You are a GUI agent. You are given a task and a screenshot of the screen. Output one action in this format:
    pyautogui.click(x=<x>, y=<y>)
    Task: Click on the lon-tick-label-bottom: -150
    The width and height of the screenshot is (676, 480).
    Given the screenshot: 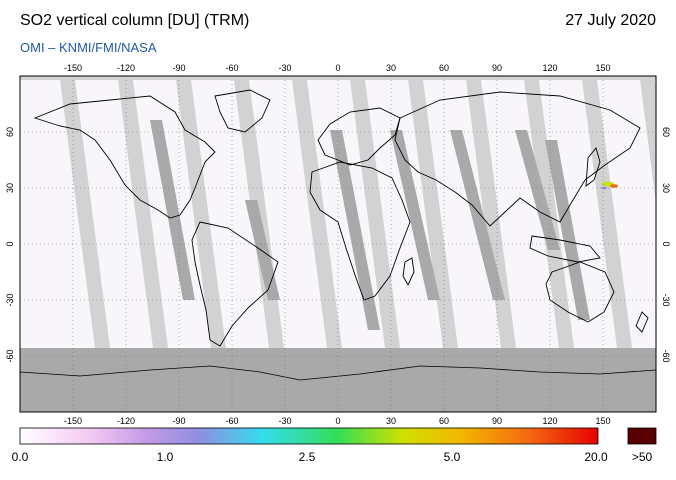 What is the action you would take?
    pyautogui.click(x=73, y=421)
    